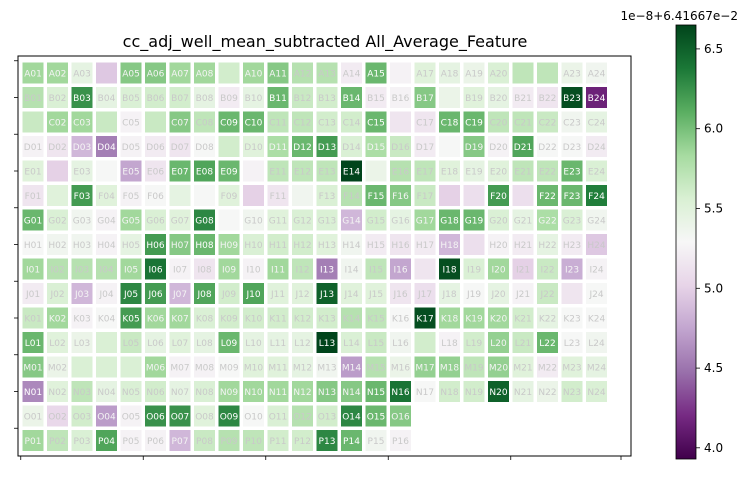 This screenshot has width=738, height=497. What do you see at coordinates (327, 124) in the screenshot?
I see `cell-label: C13` at bounding box center [327, 124].